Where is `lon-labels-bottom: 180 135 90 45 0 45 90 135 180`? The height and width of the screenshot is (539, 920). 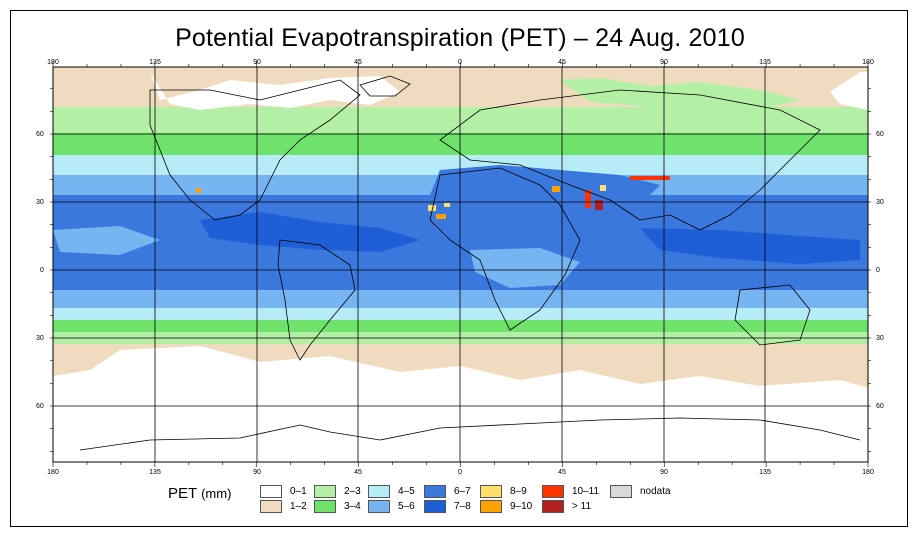 lon-labels-bottom: 180 135 90 45 0 45 90 135 180 is located at coordinates (460, 472).